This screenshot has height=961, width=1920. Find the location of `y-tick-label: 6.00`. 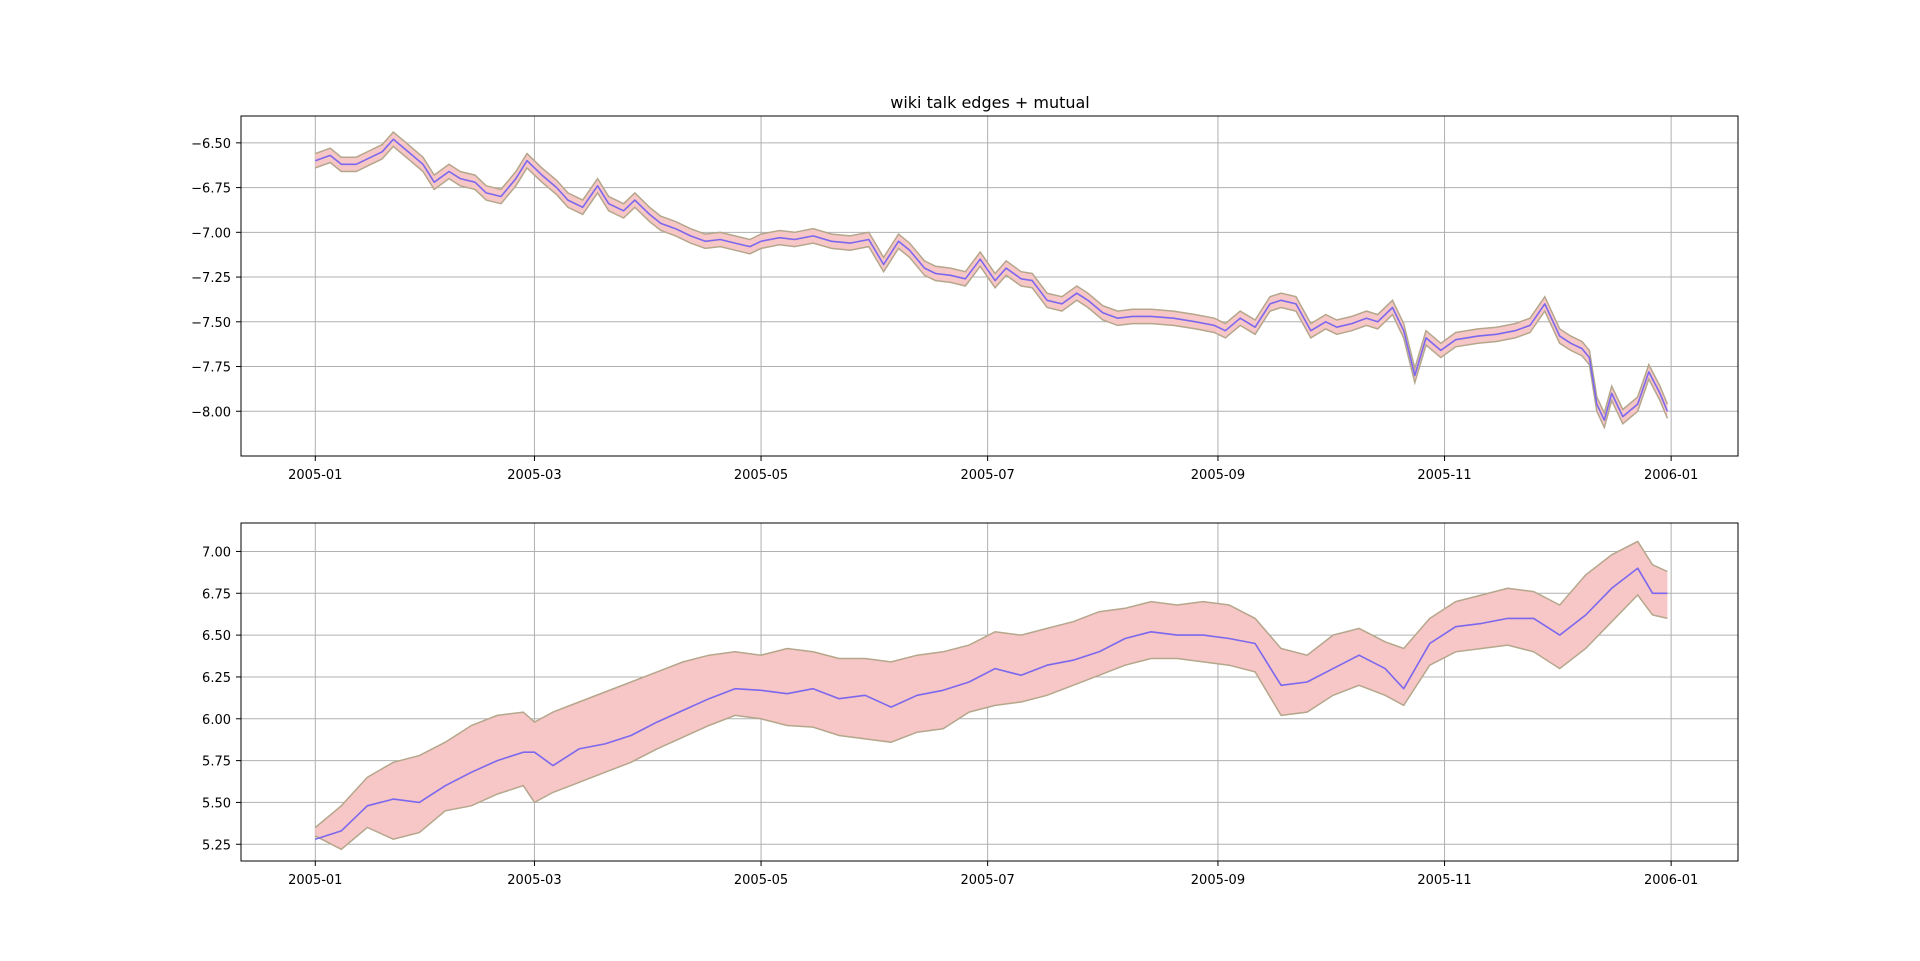

y-tick-label: 6.00 is located at coordinates (216, 720).